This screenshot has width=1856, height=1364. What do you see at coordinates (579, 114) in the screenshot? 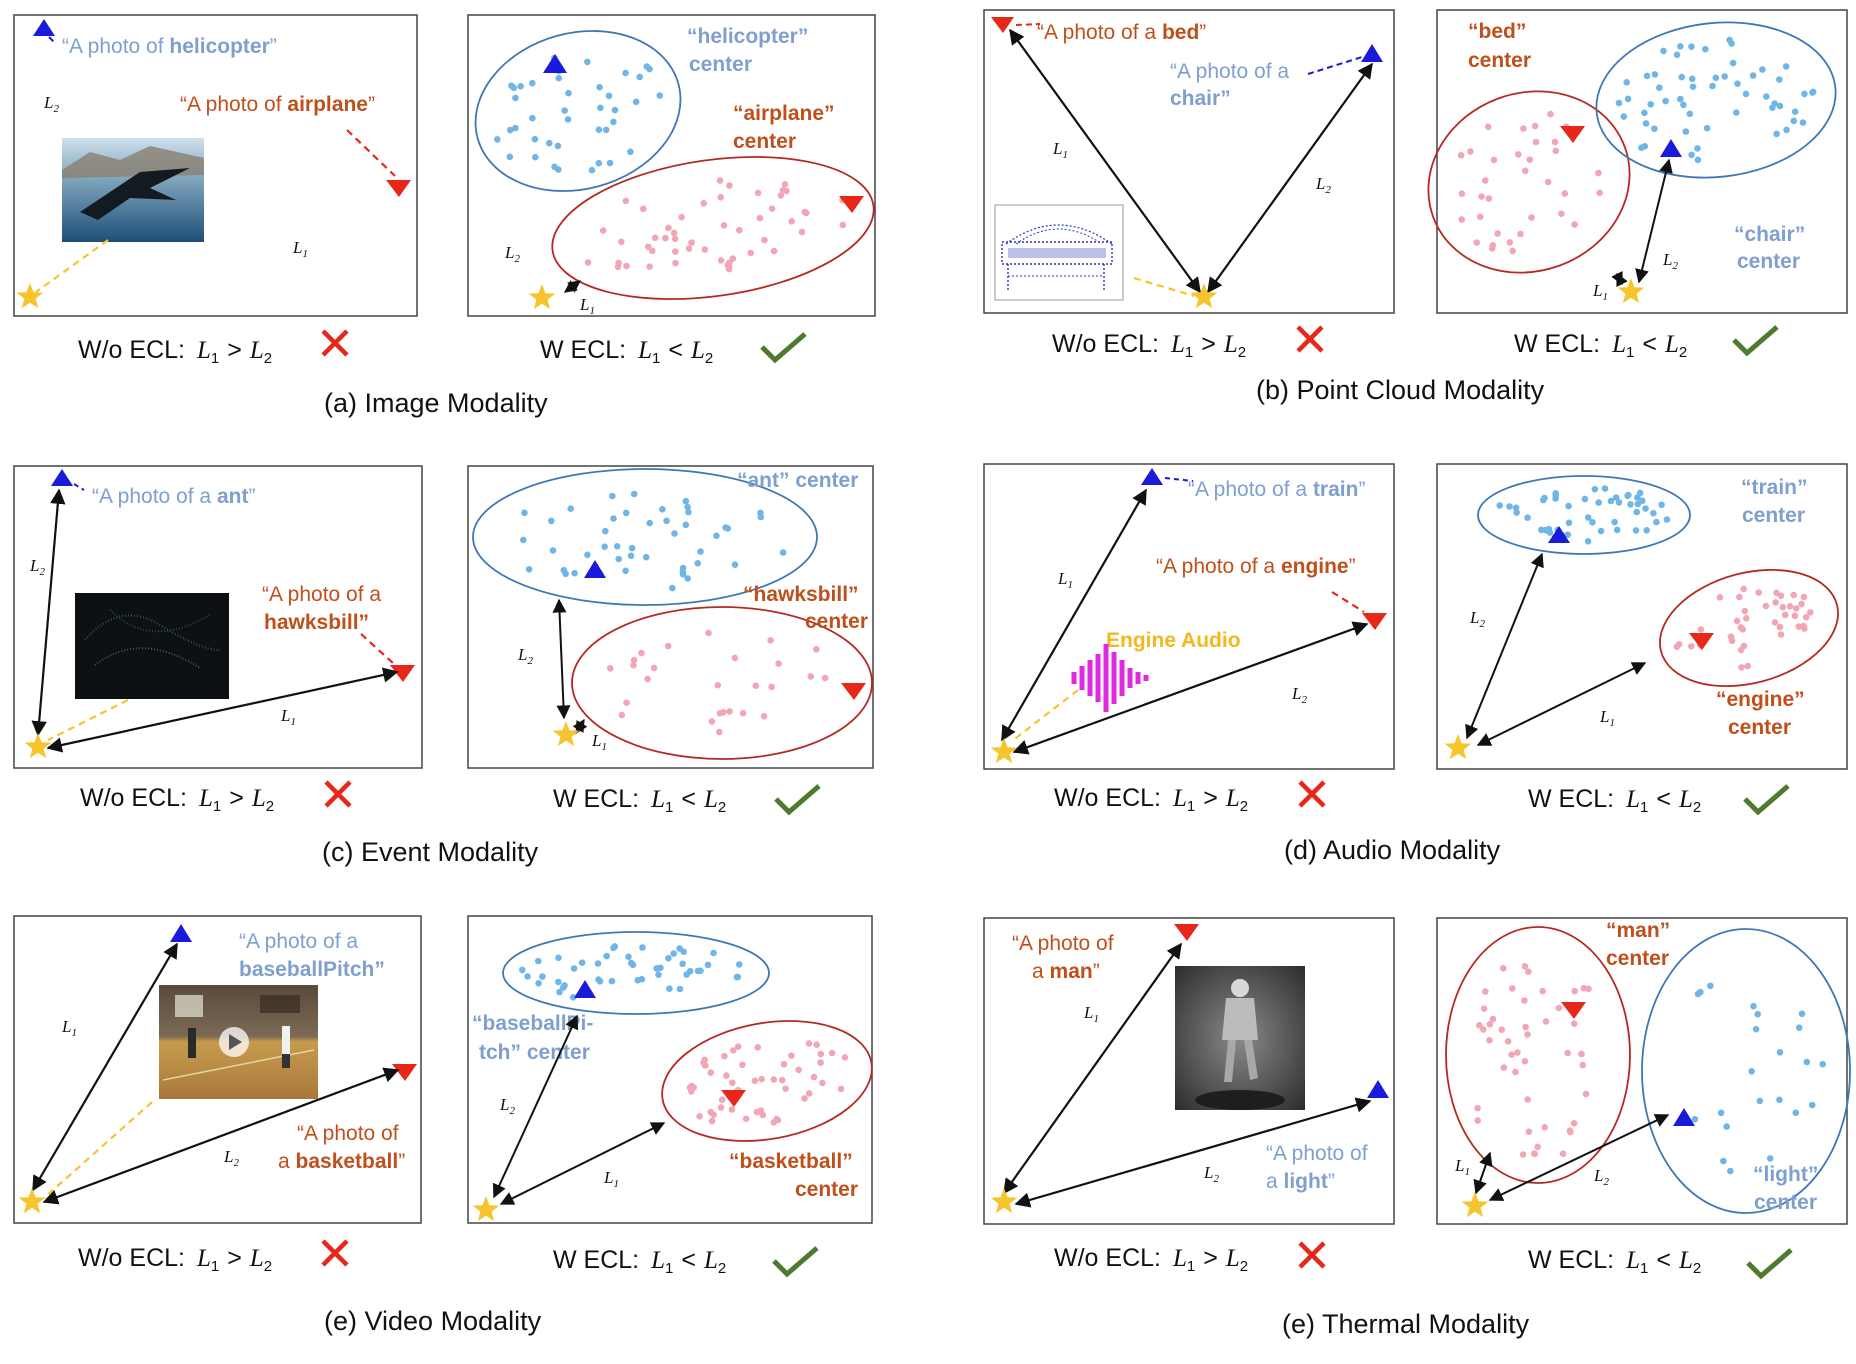
I see `blue-embedding-dots` at bounding box center [579, 114].